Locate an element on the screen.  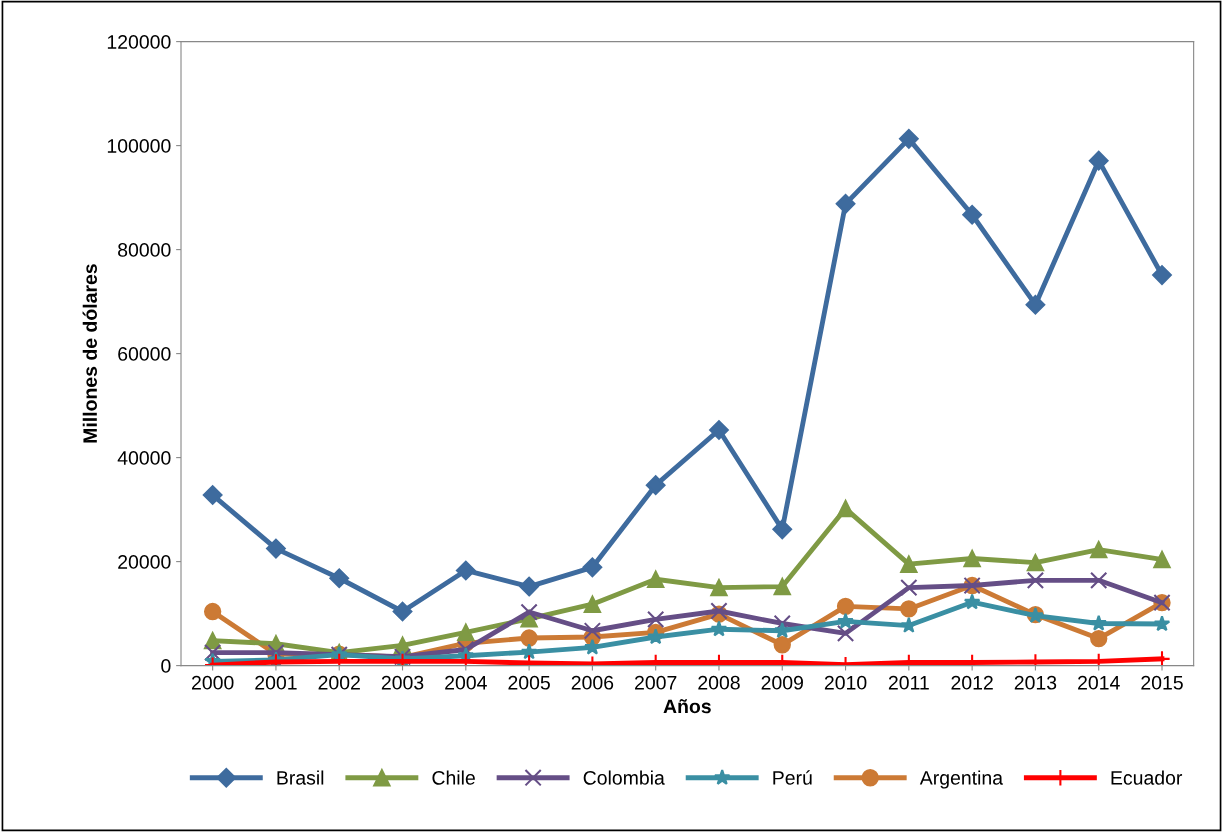
legend-label: Argentina is located at coordinates (961, 779).